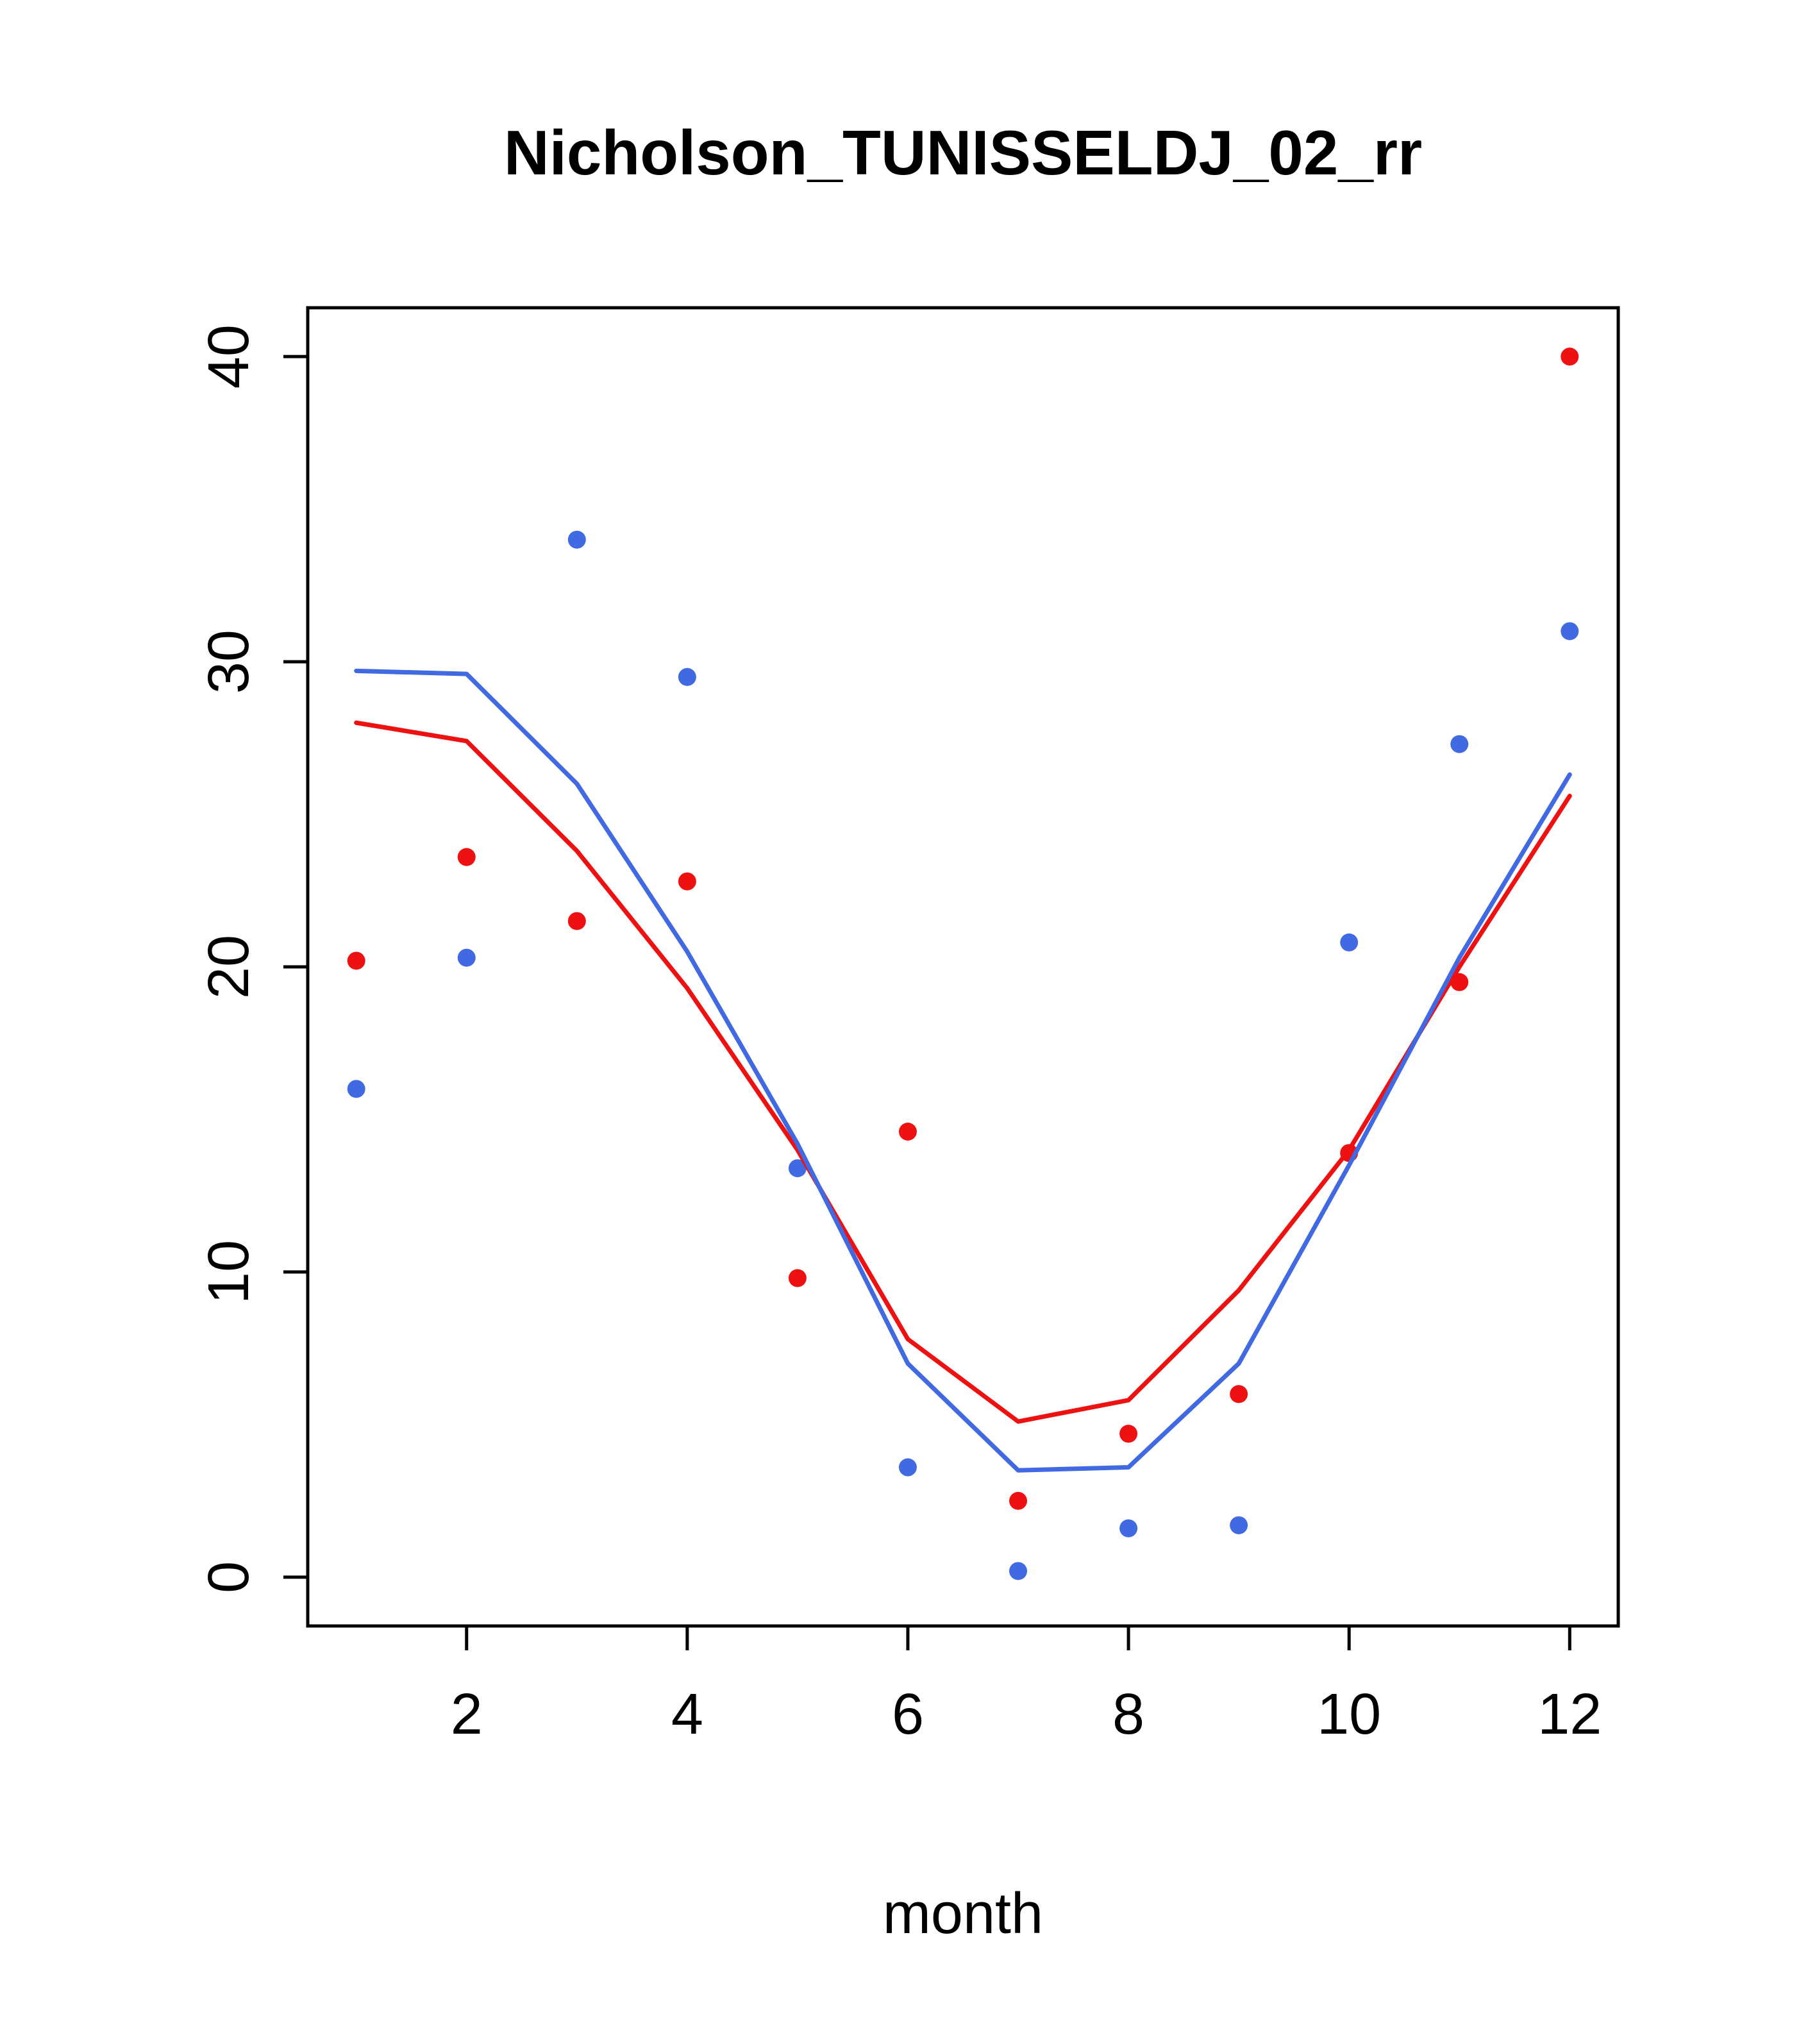 The width and height of the screenshot is (1817, 2044). Describe the element at coordinates (1128, 1714) in the screenshot. I see `x-tick-label: 8` at that location.